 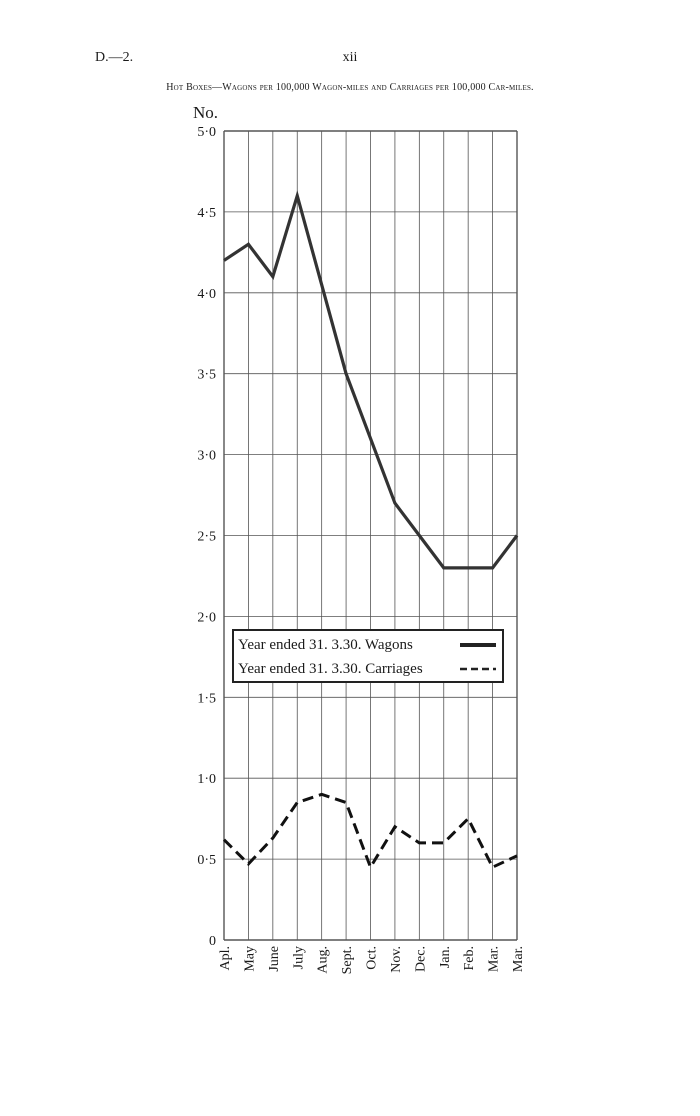 What do you see at coordinates (206, 698) in the screenshot?
I see `y-tick-label: 1·5` at bounding box center [206, 698].